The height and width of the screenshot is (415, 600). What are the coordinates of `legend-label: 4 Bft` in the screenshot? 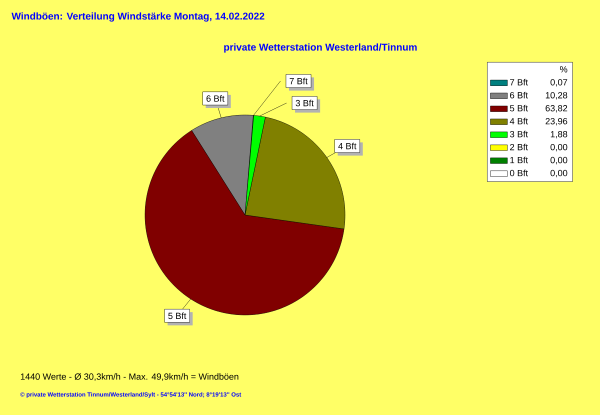 It's located at (519, 121).